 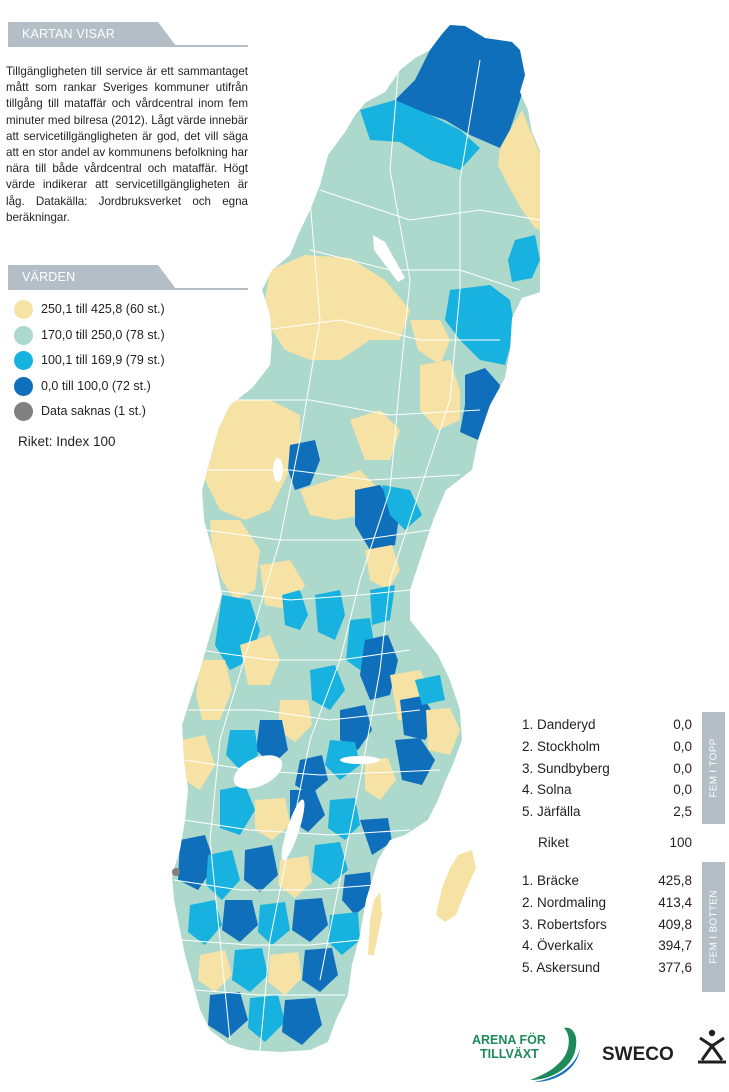 I want to click on rank-value: 394,7, so click(x=675, y=946).